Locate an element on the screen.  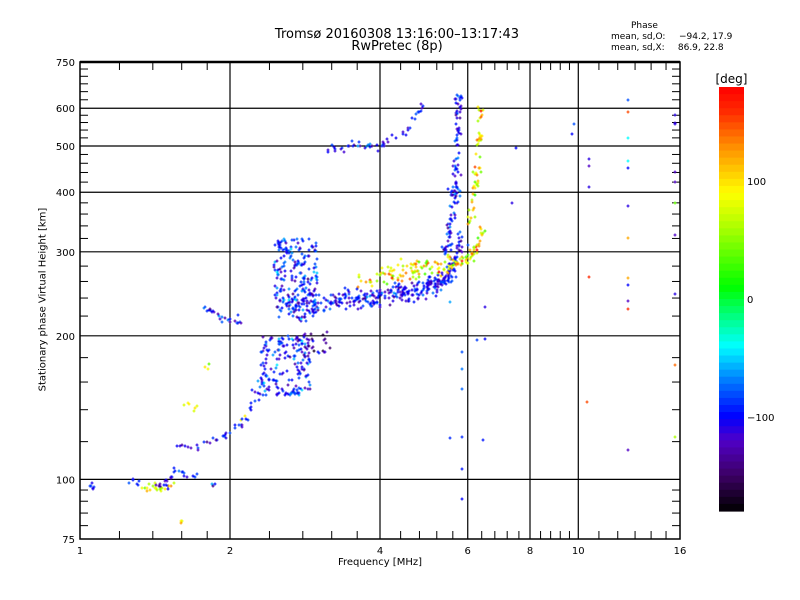
chart-subtitle: RwPretec (8p) is located at coordinates (397, 46).